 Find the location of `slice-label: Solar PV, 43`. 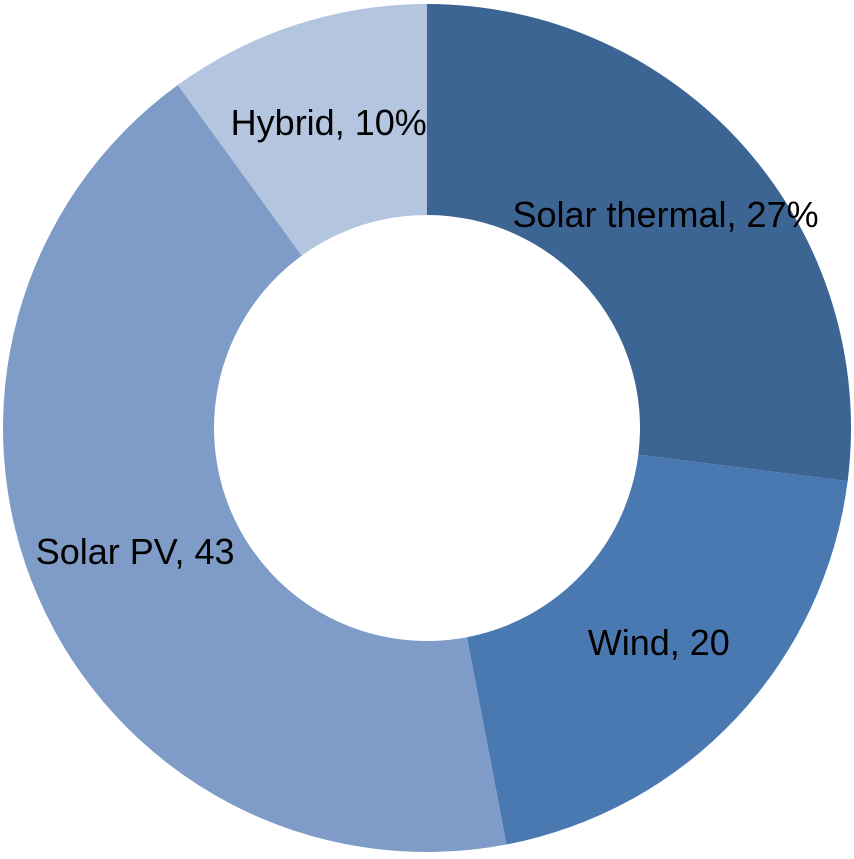

slice-label: Solar PV, 43 is located at coordinates (135, 551).